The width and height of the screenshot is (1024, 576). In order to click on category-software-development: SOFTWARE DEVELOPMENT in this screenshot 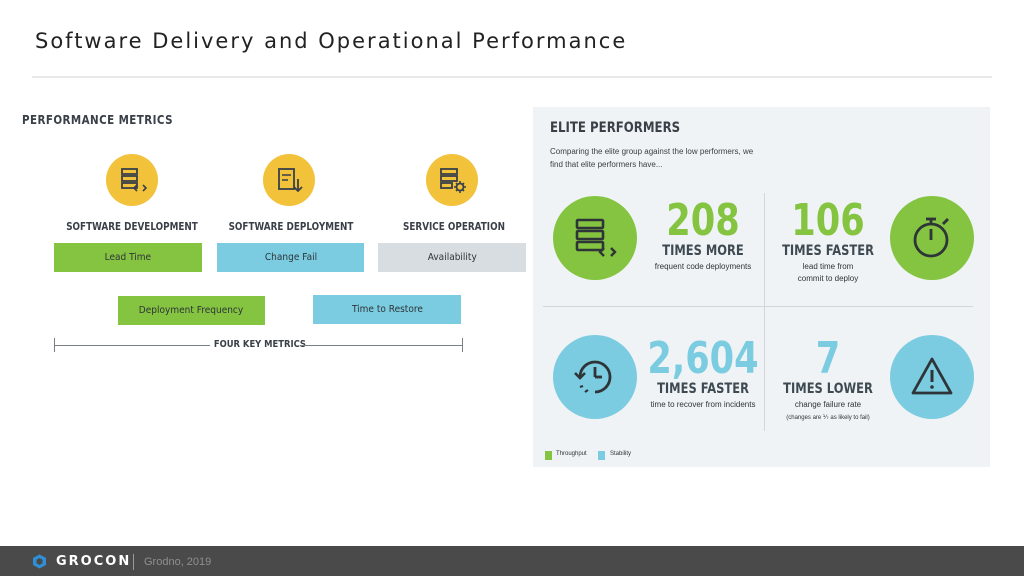, I will do `click(132, 227)`.